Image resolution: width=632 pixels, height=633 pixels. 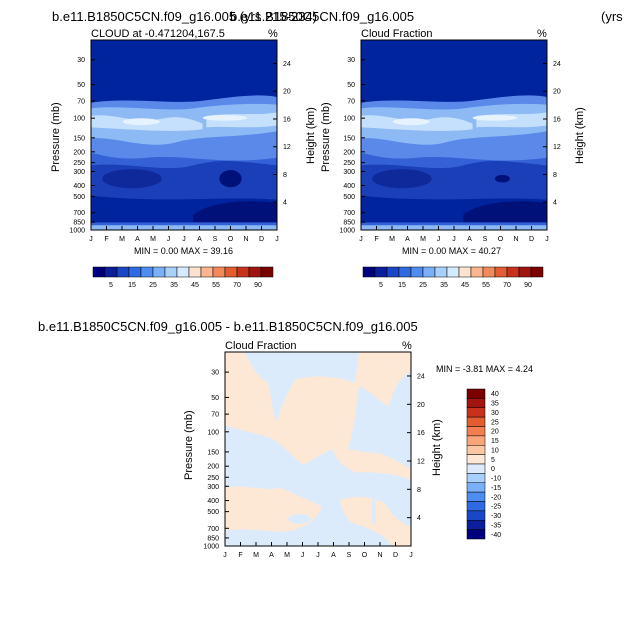 I want to click on panel3-xtick-label: J, so click(x=303, y=555).